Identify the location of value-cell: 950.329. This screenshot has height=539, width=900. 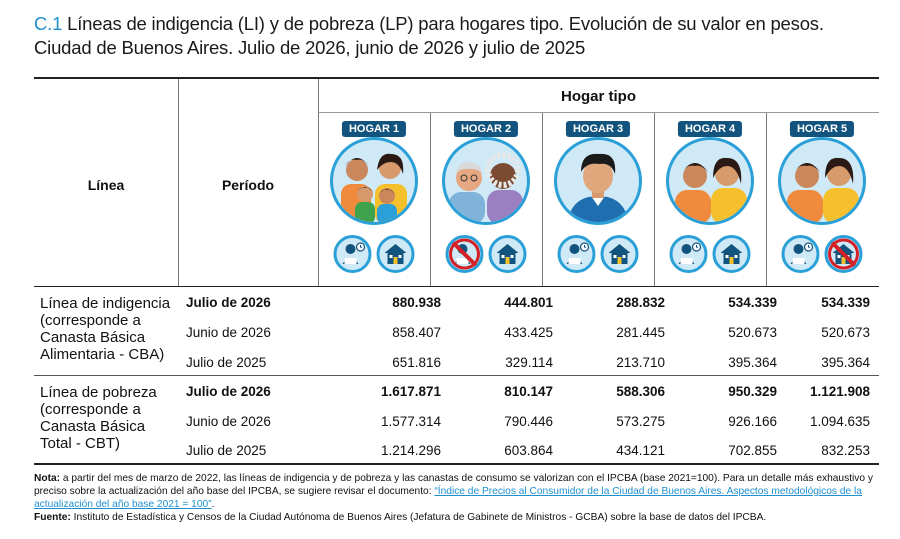
(752, 391).